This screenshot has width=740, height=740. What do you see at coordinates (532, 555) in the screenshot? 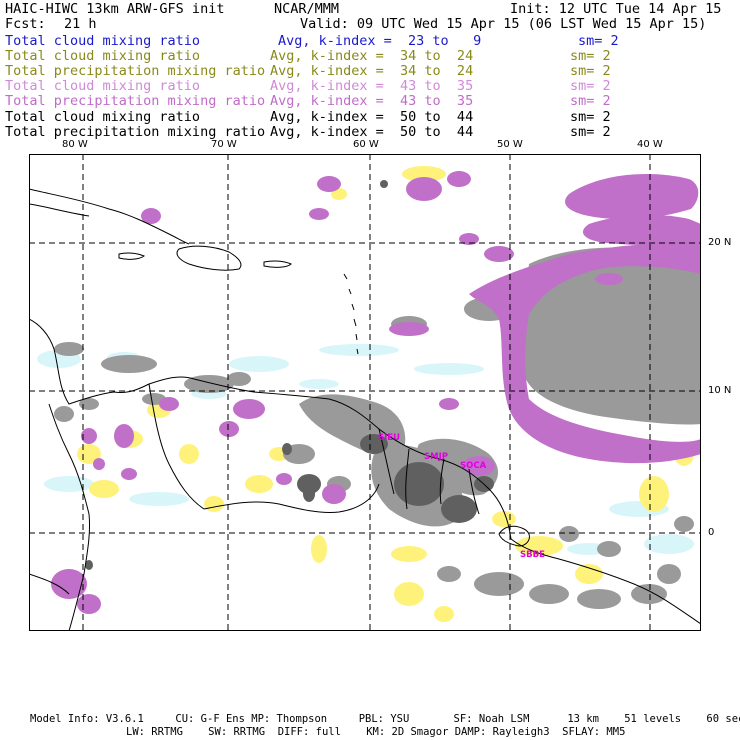
I see `station-label: SBBE` at bounding box center [532, 555].